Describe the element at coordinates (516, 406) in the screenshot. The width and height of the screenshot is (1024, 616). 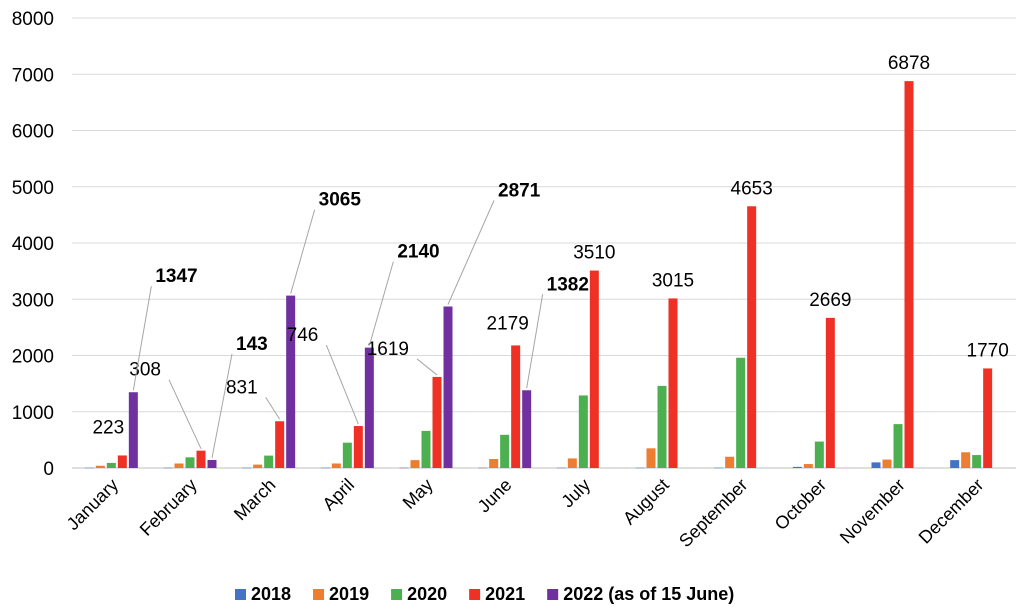
I see `bar-2021-june` at that location.